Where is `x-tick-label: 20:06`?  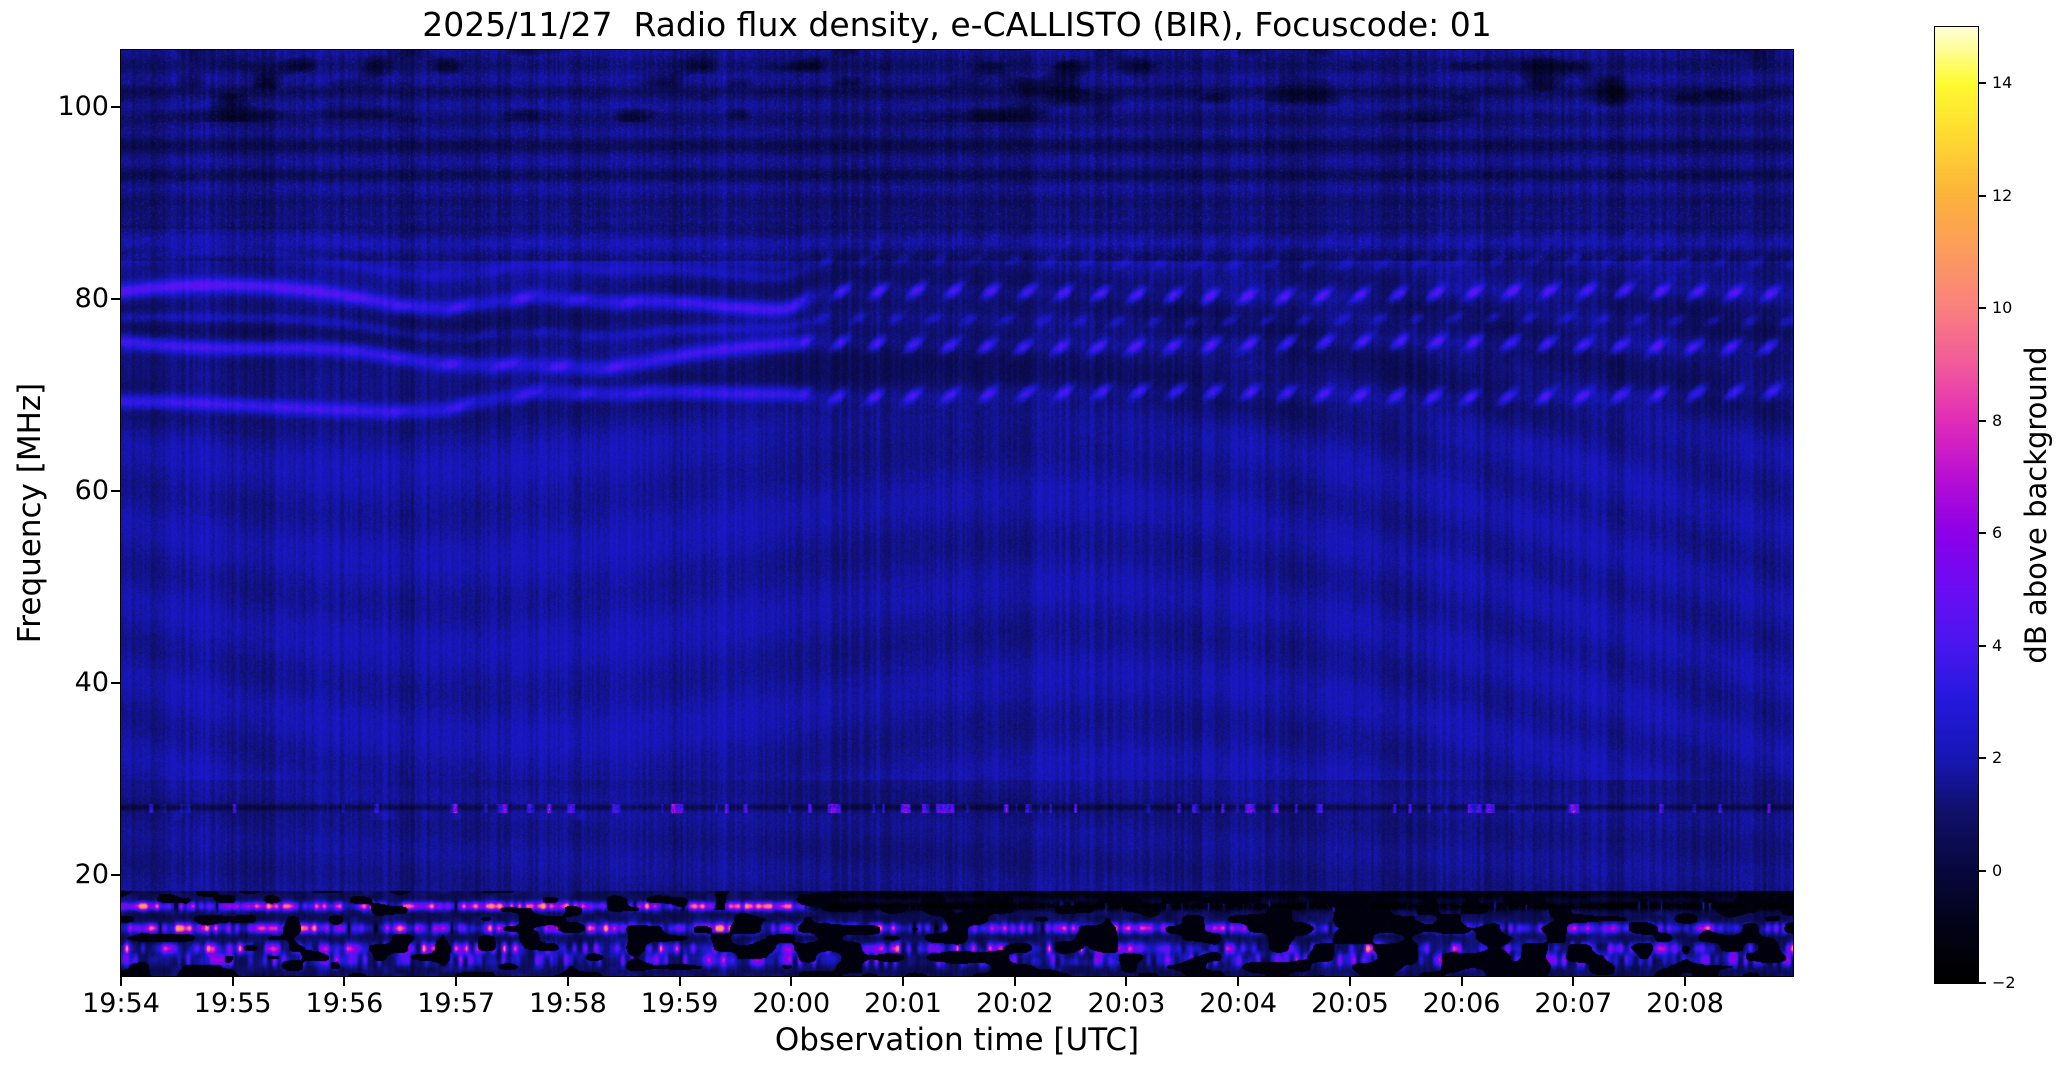
x-tick-label: 20:06 is located at coordinates (1461, 1003).